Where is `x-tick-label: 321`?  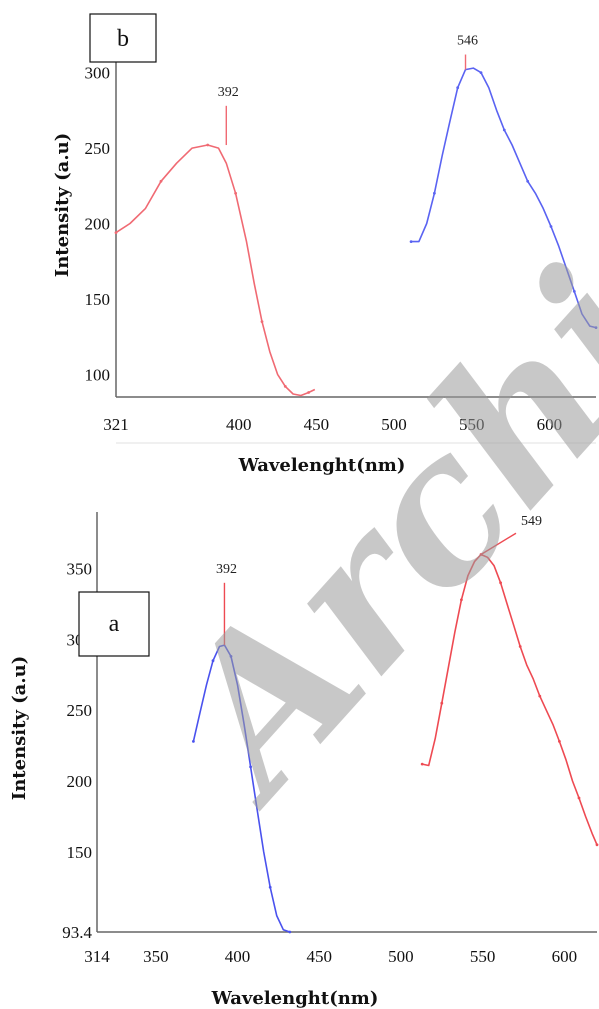
x-tick-label: 321 is located at coordinates (116, 424).